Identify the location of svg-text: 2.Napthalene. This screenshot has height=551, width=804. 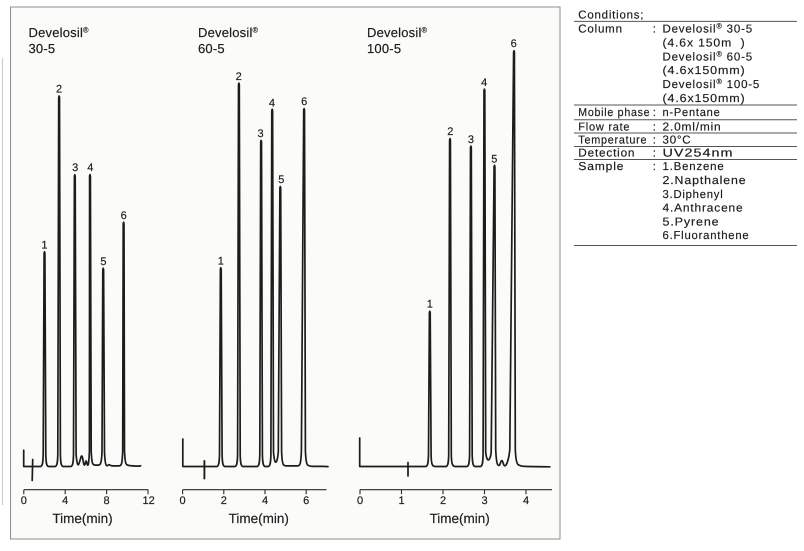
(705, 181).